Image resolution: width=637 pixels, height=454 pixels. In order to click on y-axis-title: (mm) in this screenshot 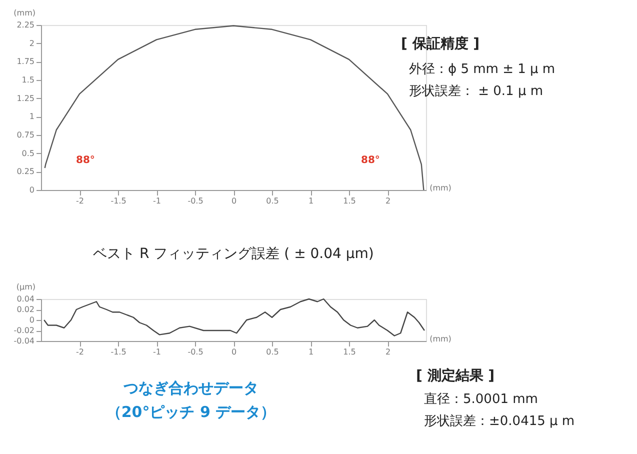, I will do `click(25, 13)`.